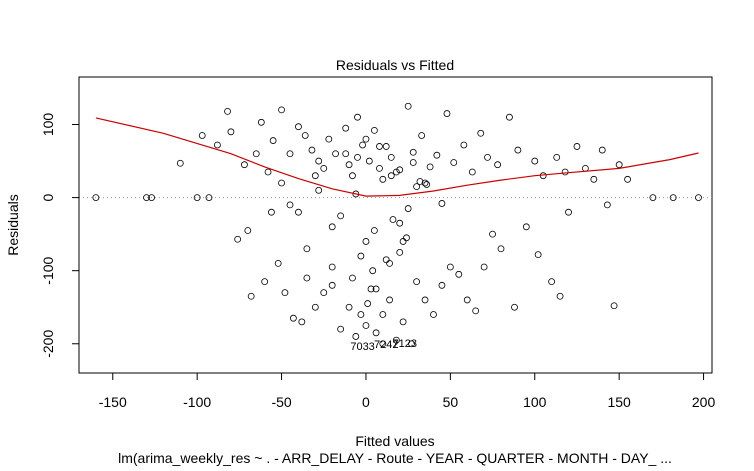  Describe the element at coordinates (48, 344) in the screenshot. I see `y-tick-label: -200` at that location.